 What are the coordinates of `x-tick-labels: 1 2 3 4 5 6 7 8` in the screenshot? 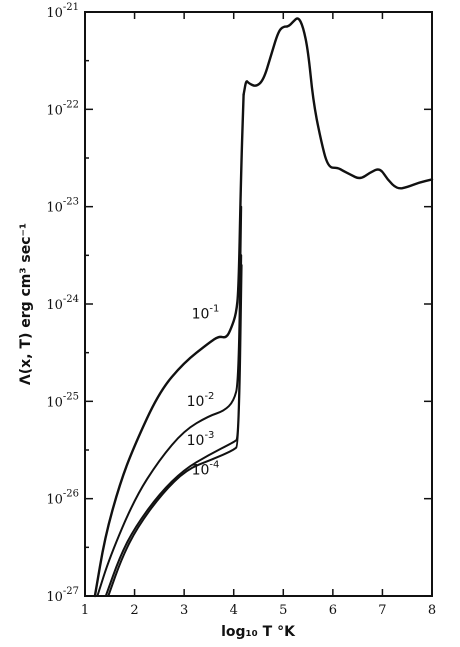 It's located at (258, 610).